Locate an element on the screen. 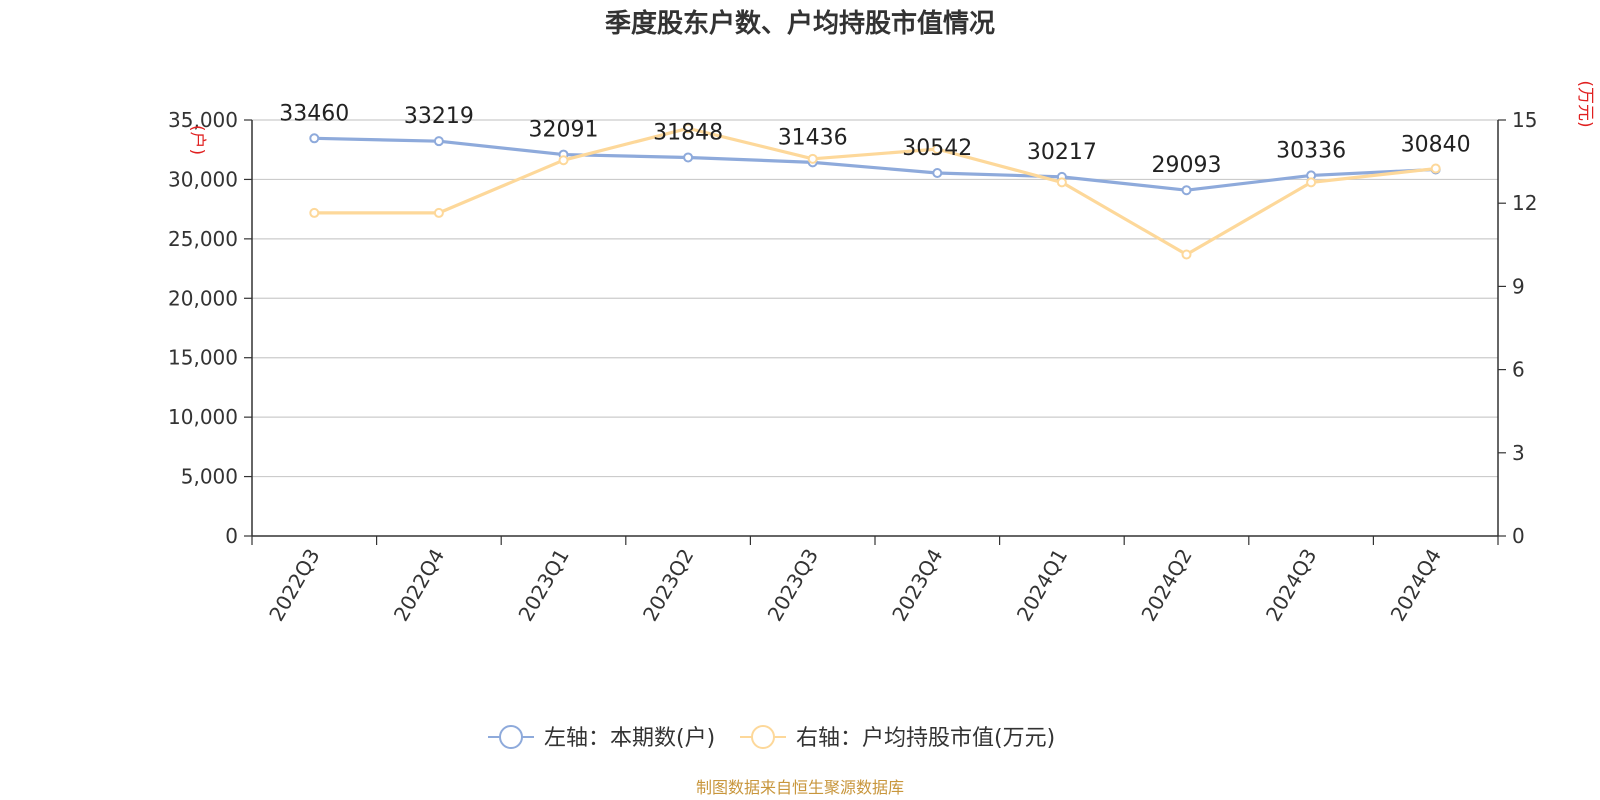 The image size is (1600, 800). right-axis-tick-label: 0 is located at coordinates (1518, 536).